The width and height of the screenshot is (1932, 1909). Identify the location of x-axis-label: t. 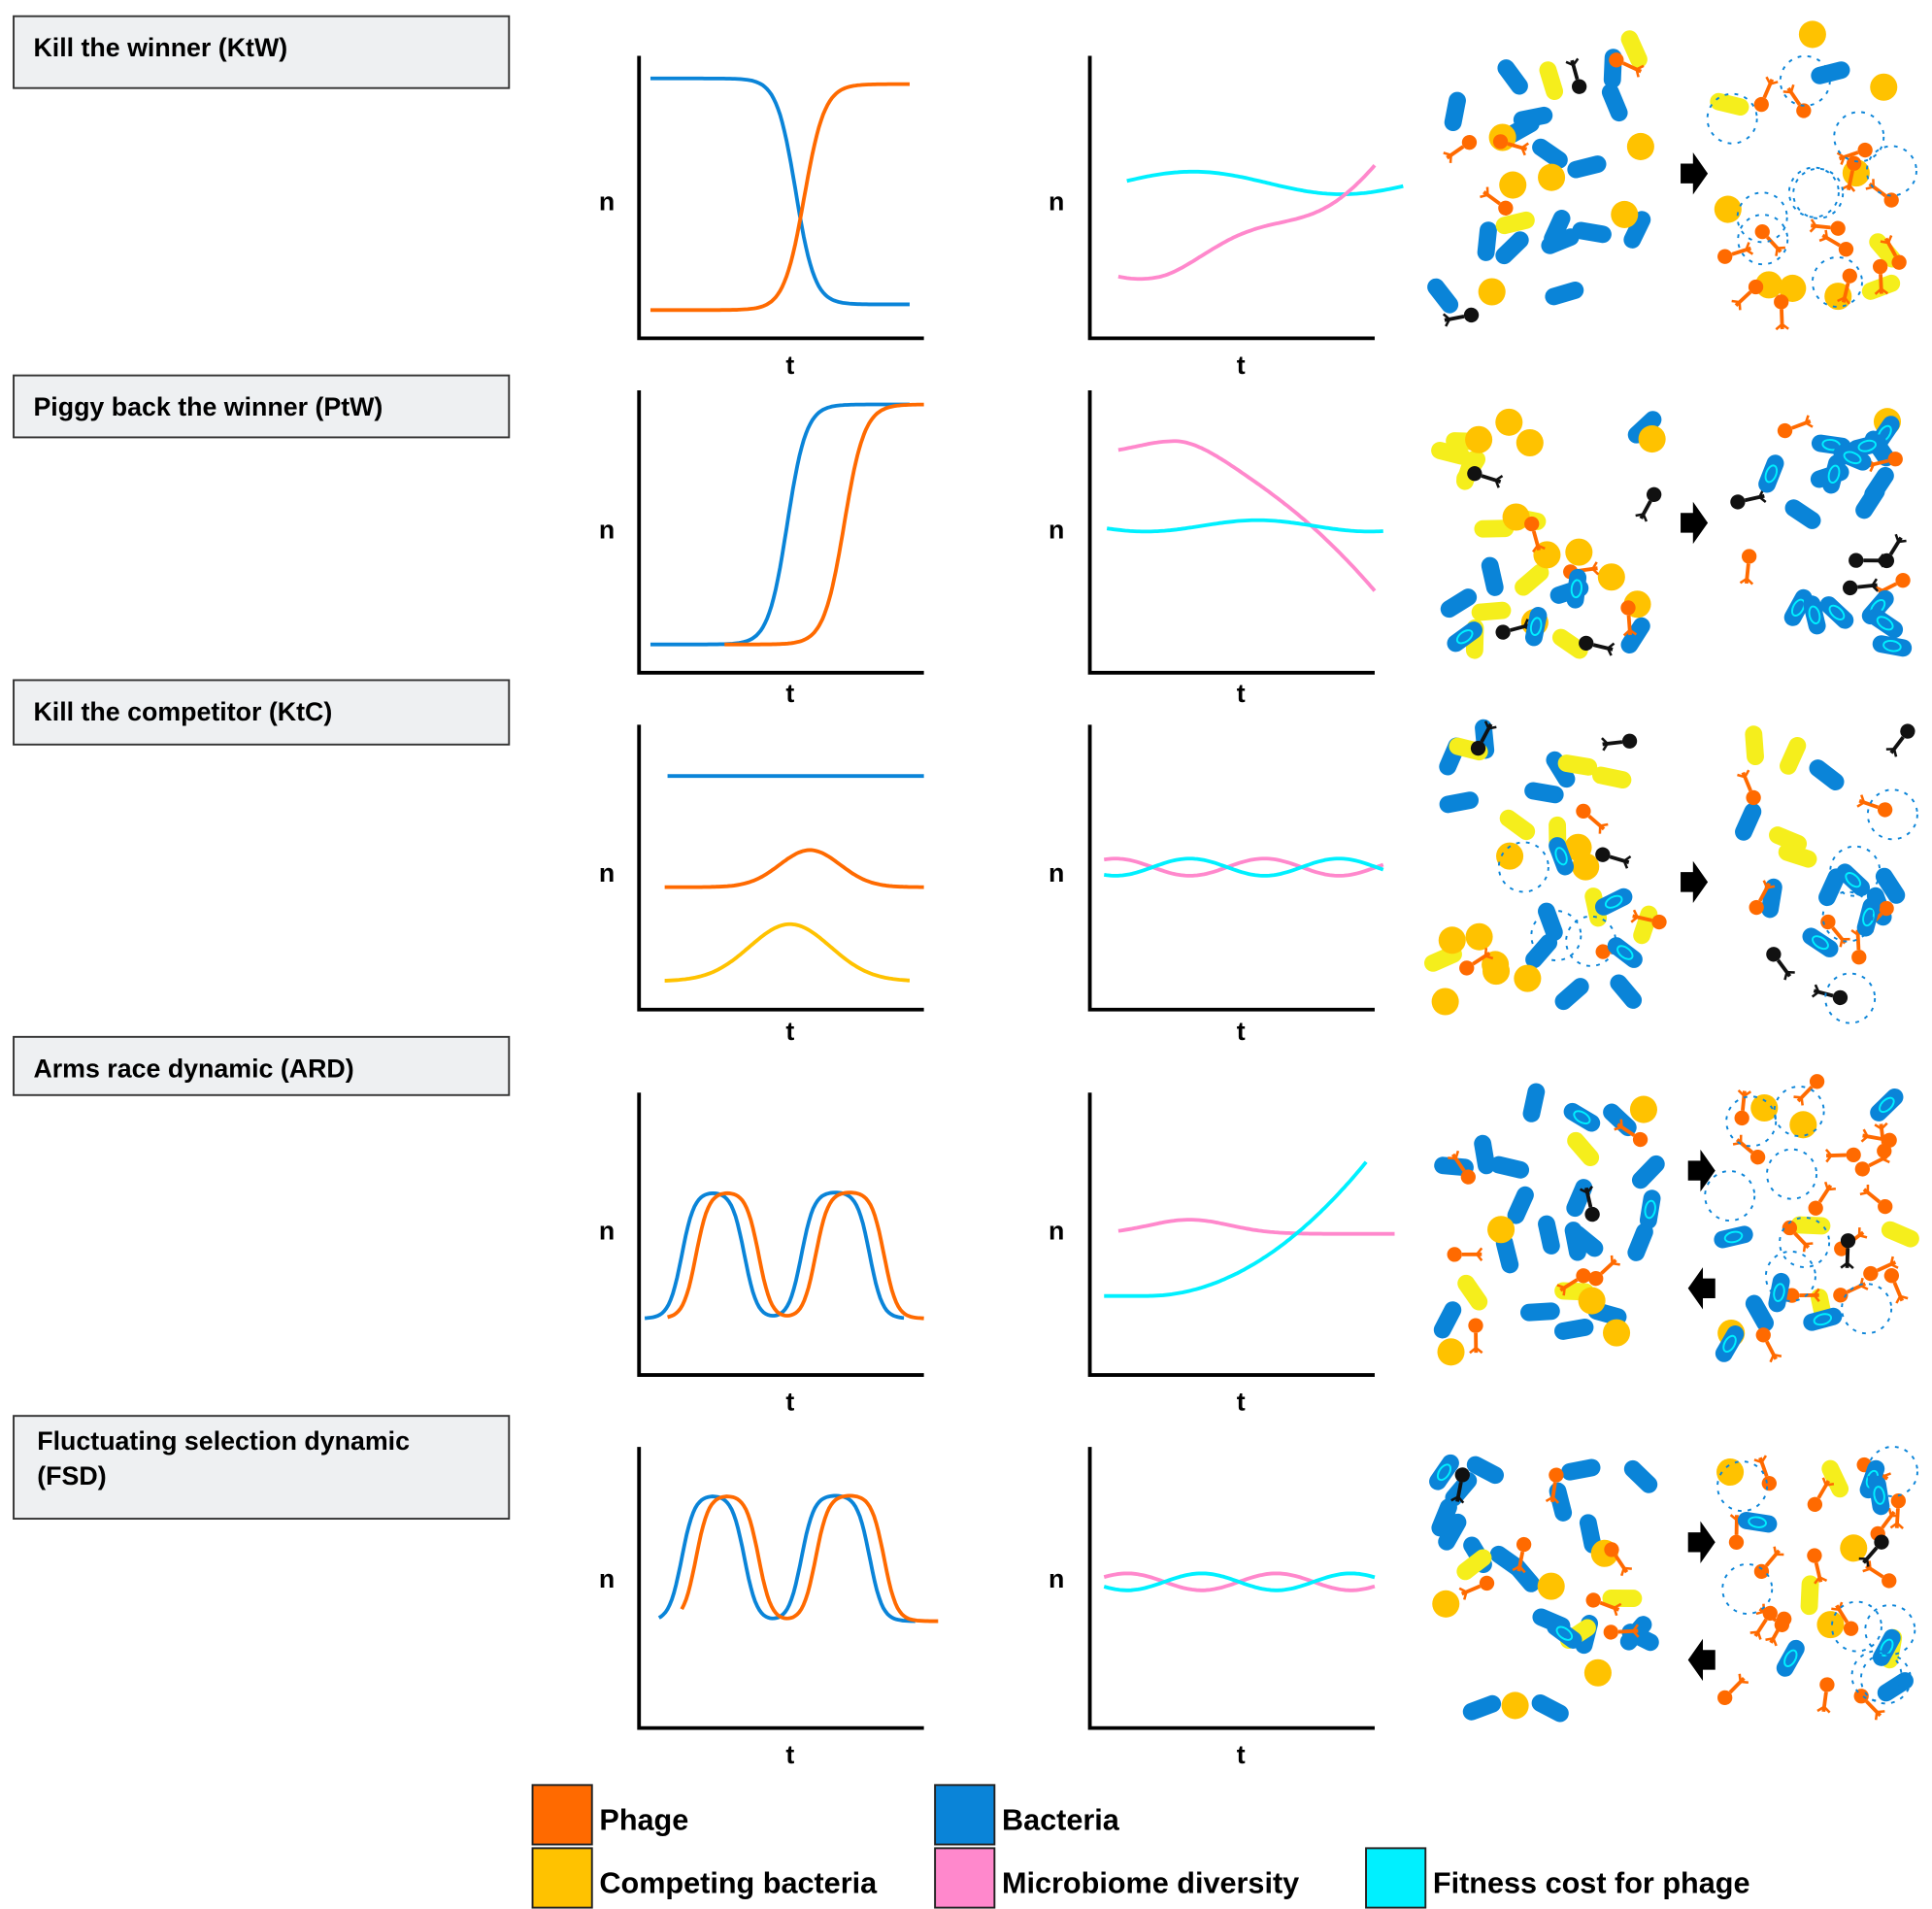
(790, 1031).